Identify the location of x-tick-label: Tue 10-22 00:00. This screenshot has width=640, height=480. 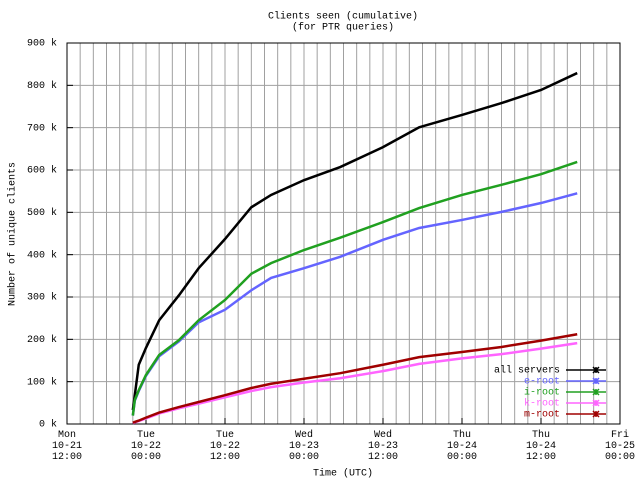
(146, 446).